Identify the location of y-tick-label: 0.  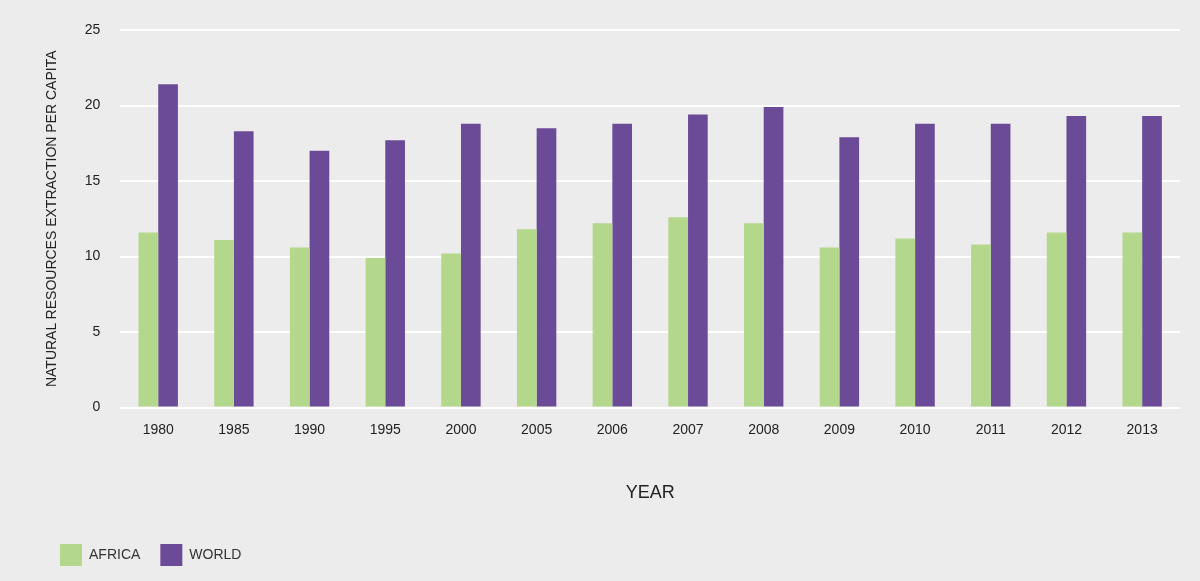
(96, 406).